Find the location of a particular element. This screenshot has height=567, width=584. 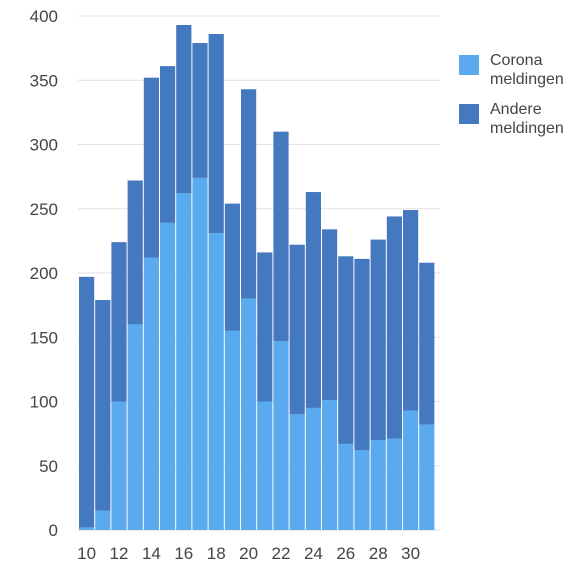

x-tick-label: 30 is located at coordinates (410, 553).